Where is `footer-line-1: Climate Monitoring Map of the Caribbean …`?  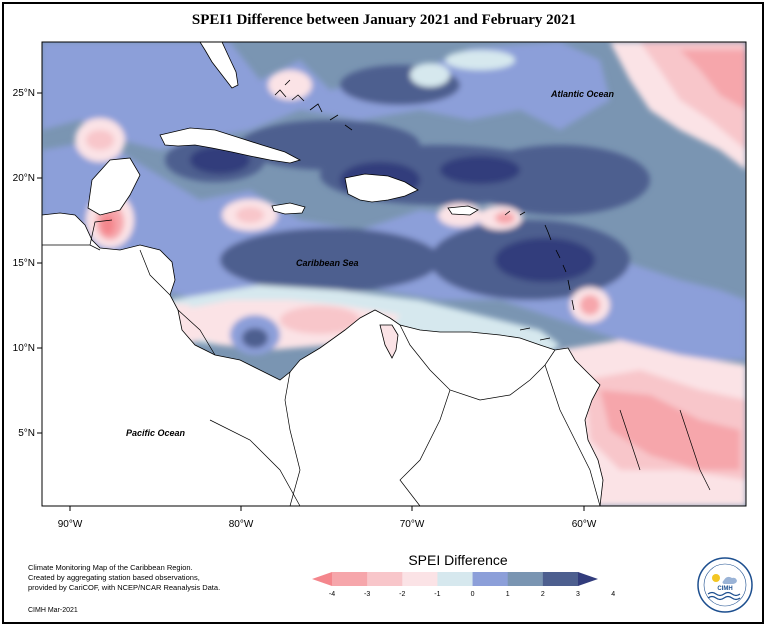
footer-line-1: Climate Monitoring Map of the Caribbean … is located at coordinates (110, 567).